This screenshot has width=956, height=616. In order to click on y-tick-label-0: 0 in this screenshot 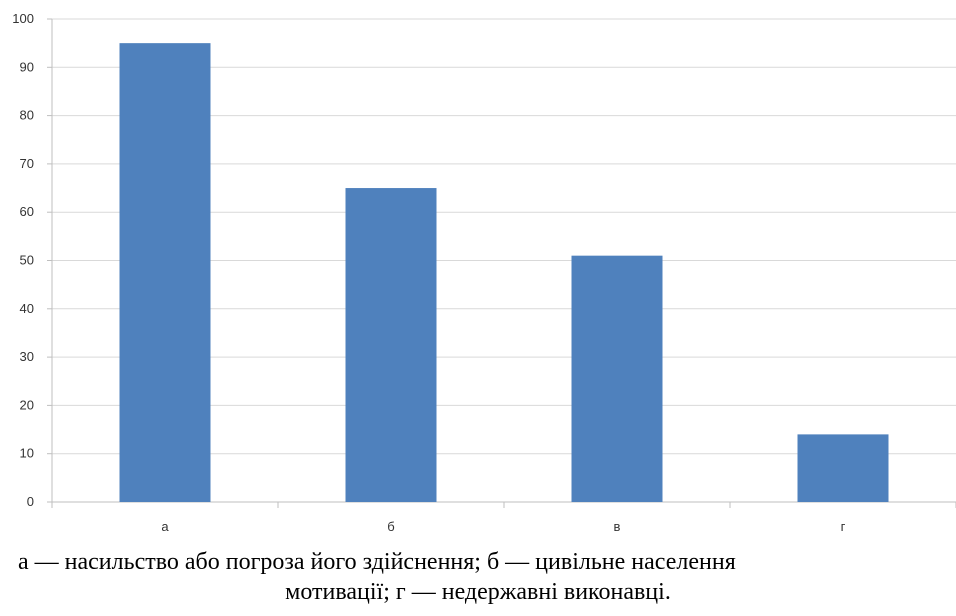, I will do `click(30, 501)`.